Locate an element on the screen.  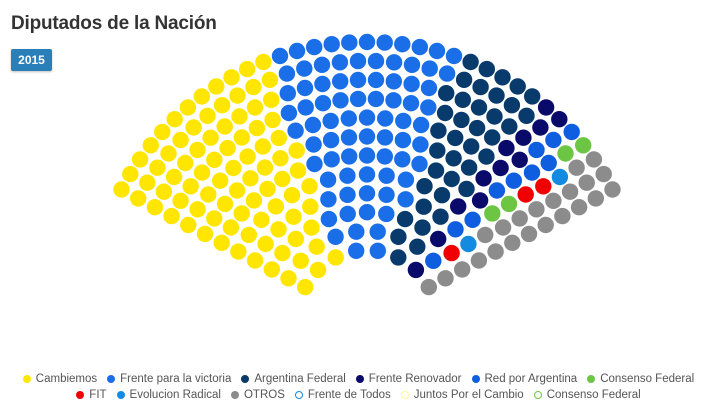
legend-item-consenso-federal: Consenso Federal is located at coordinates (640, 379).